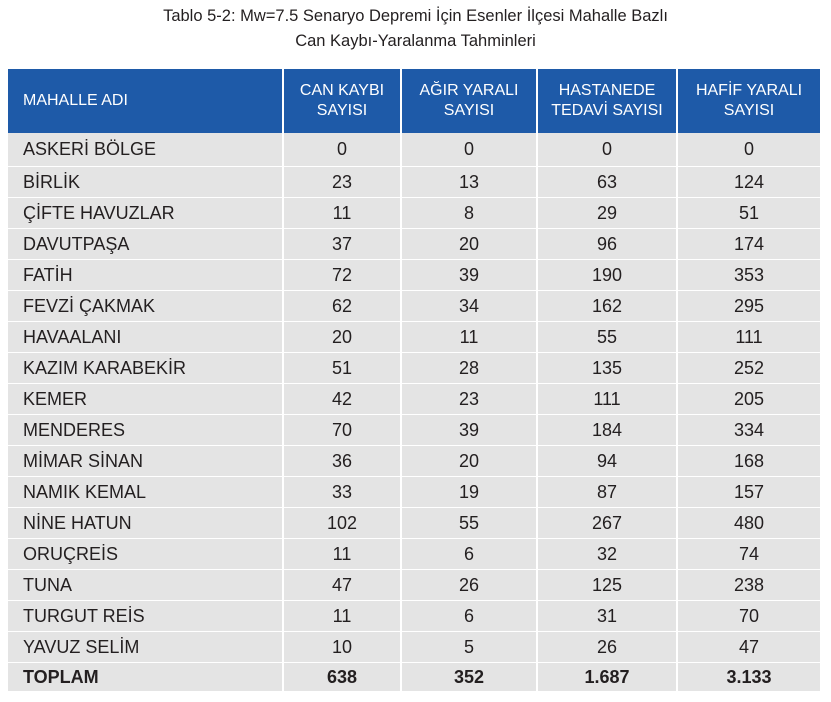 This screenshot has width=831, height=702. I want to click on column-header-label: TEDAVİ SAYISI, so click(607, 110).